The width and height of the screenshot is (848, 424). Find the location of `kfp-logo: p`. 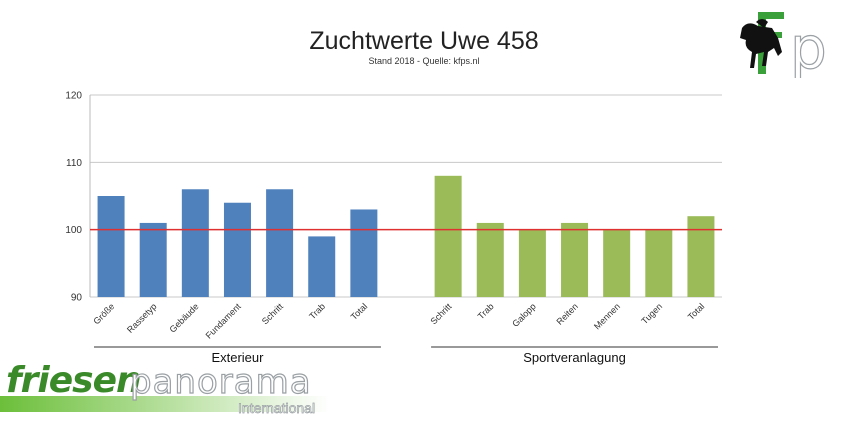

kfp-logo: p is located at coordinates (783, 45).